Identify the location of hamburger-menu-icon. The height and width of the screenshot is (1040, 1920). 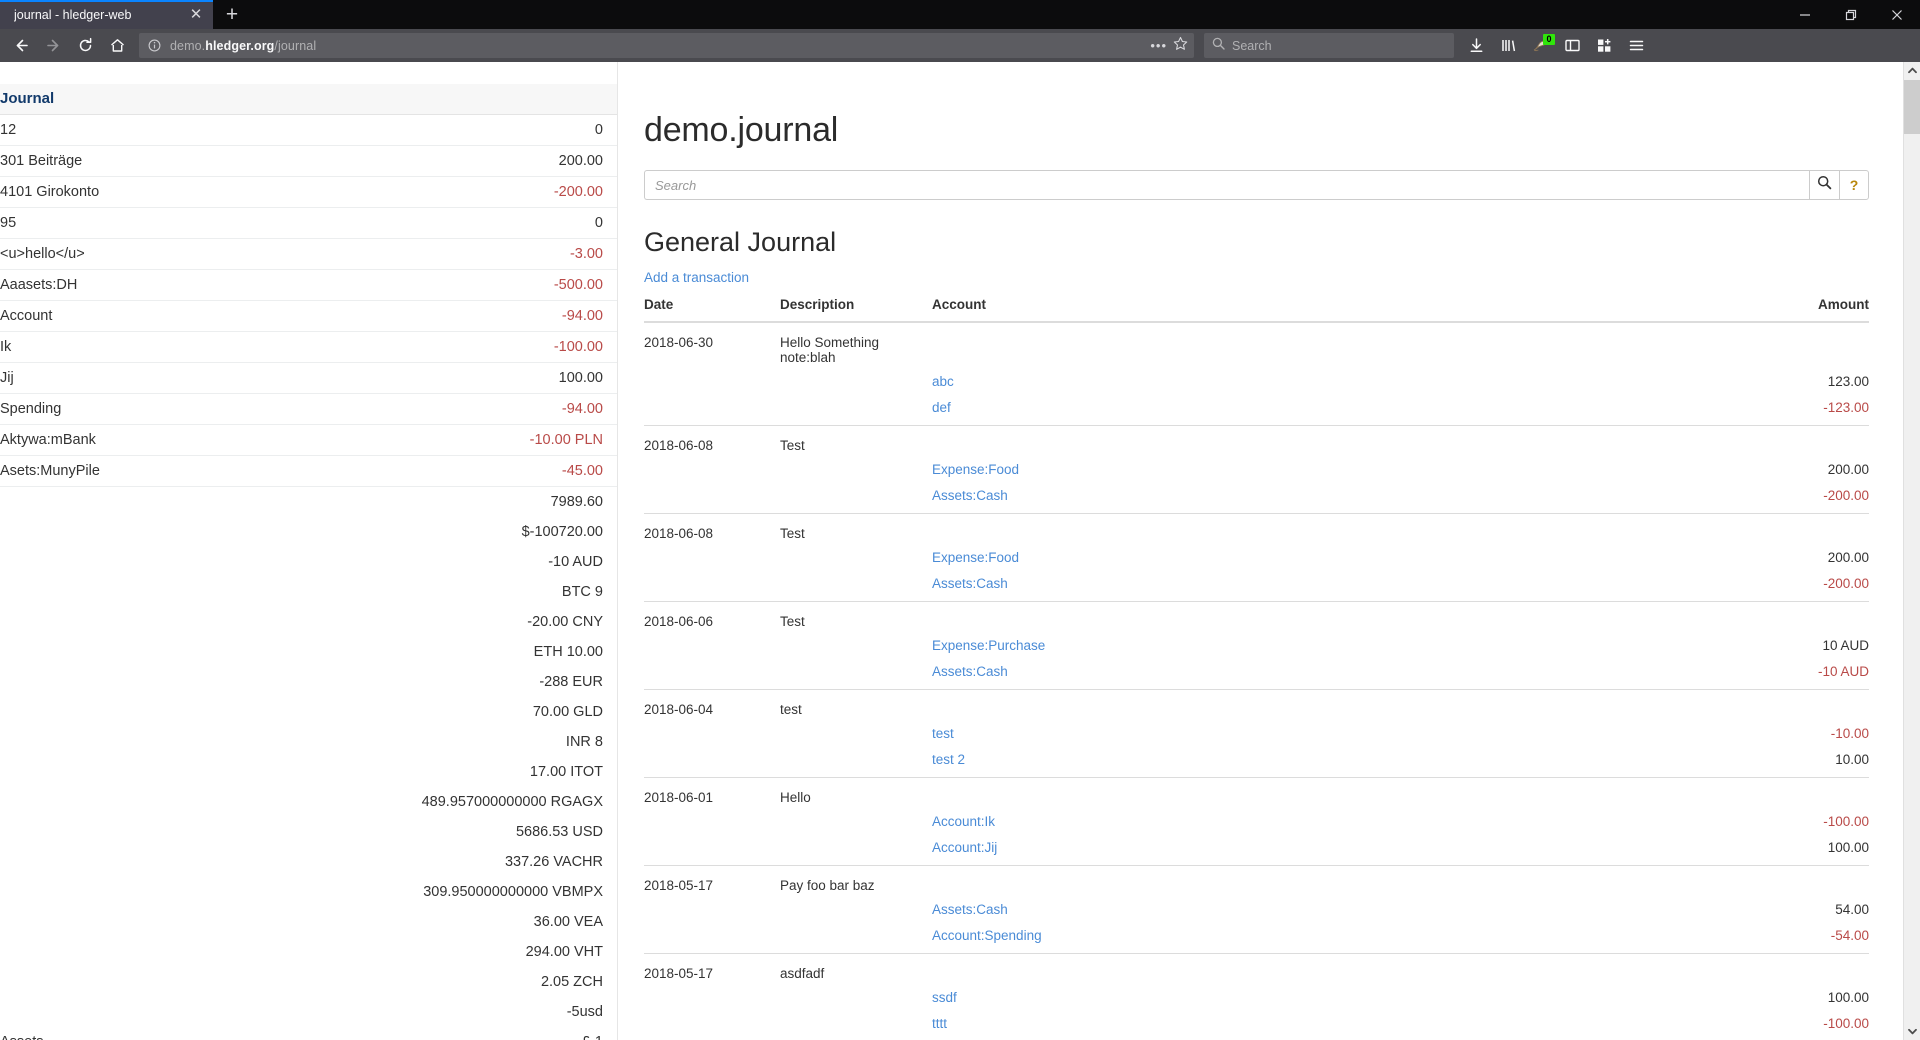
(1636, 46).